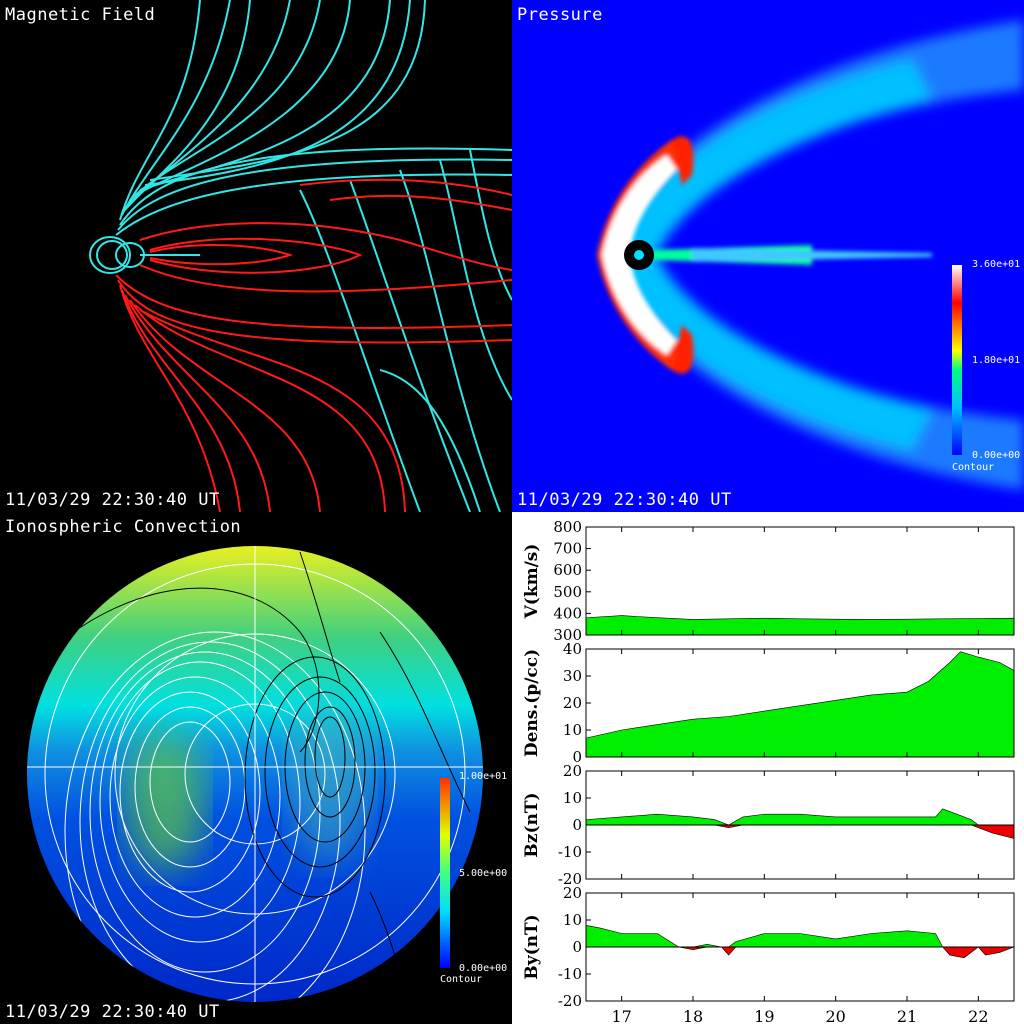 This screenshot has width=1024, height=1024. What do you see at coordinates (483, 873) in the screenshot?
I see `ionosphere-colorbar-mid: 5.00e+00` at bounding box center [483, 873].